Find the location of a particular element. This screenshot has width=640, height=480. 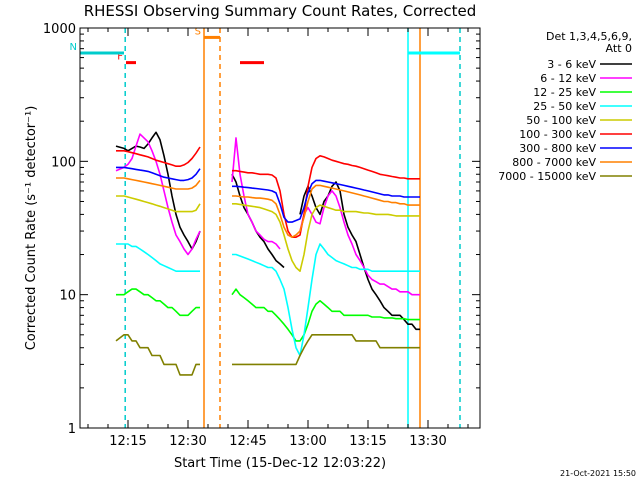

x-tick-label-3: 13:00 is located at coordinates (307, 441).